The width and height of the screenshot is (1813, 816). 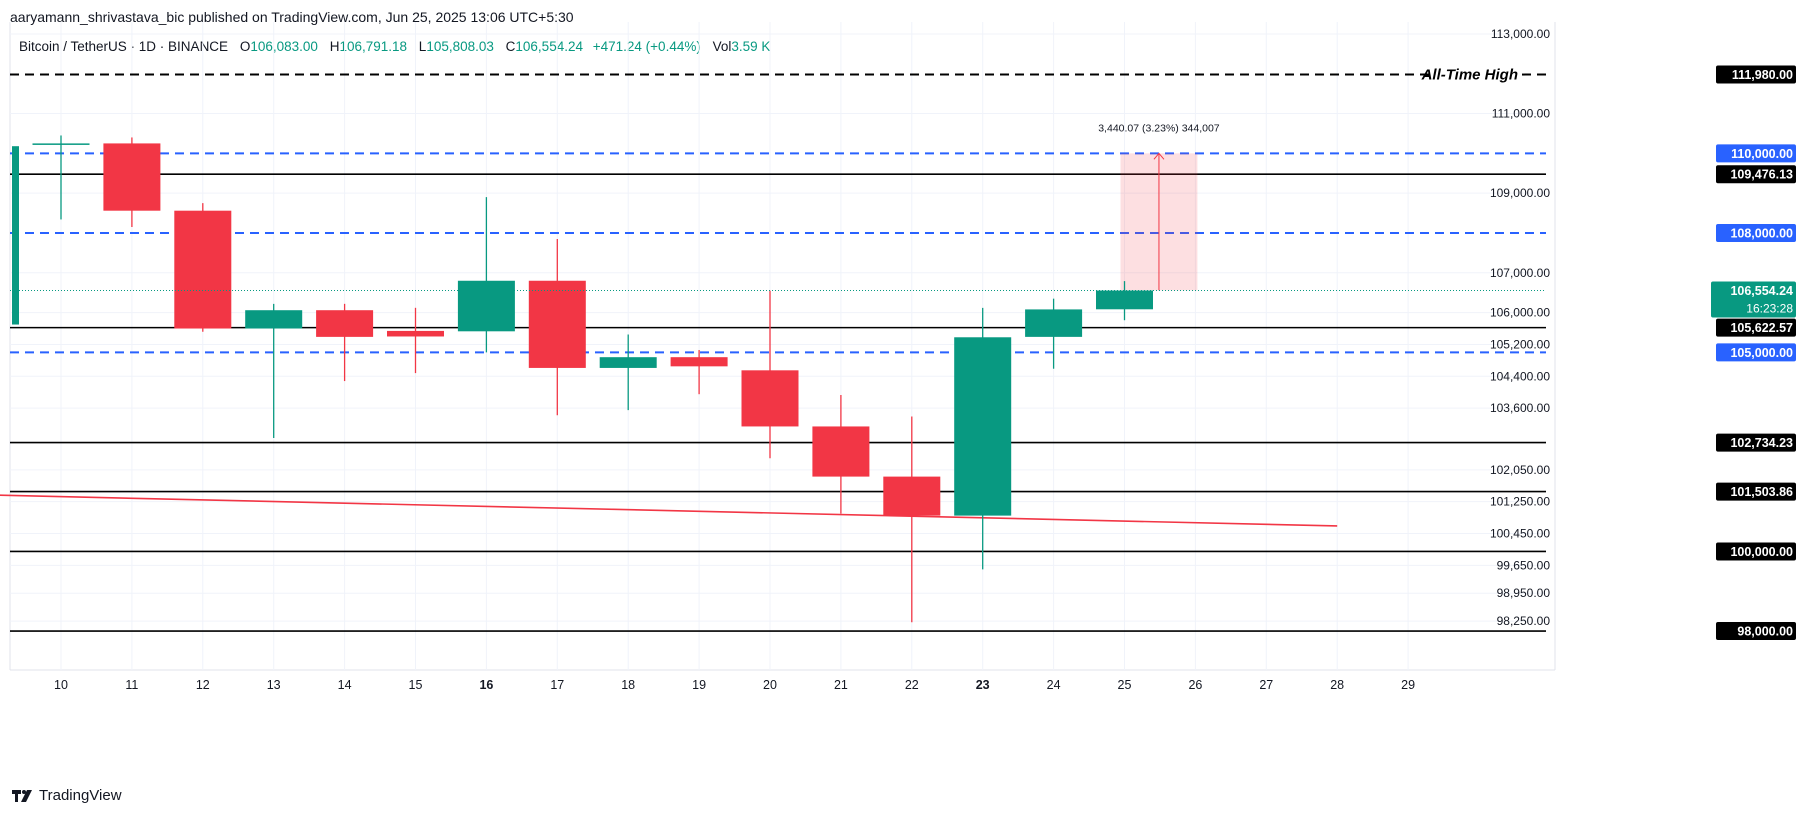 What do you see at coordinates (1520, 34) in the screenshot?
I see `price-tick-label: 113,000.00` at bounding box center [1520, 34].